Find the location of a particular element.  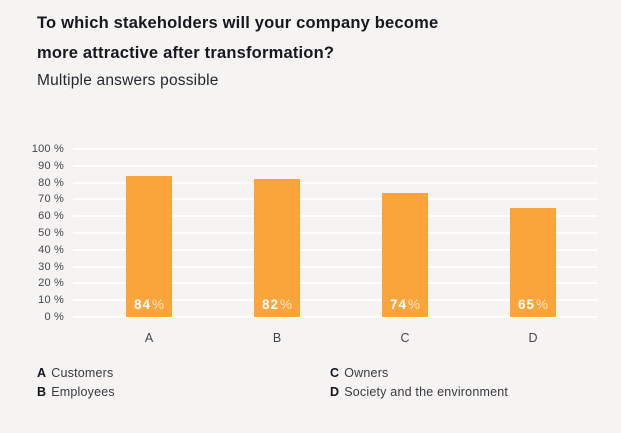

y-tick-label: 10 % is located at coordinates (51, 300).